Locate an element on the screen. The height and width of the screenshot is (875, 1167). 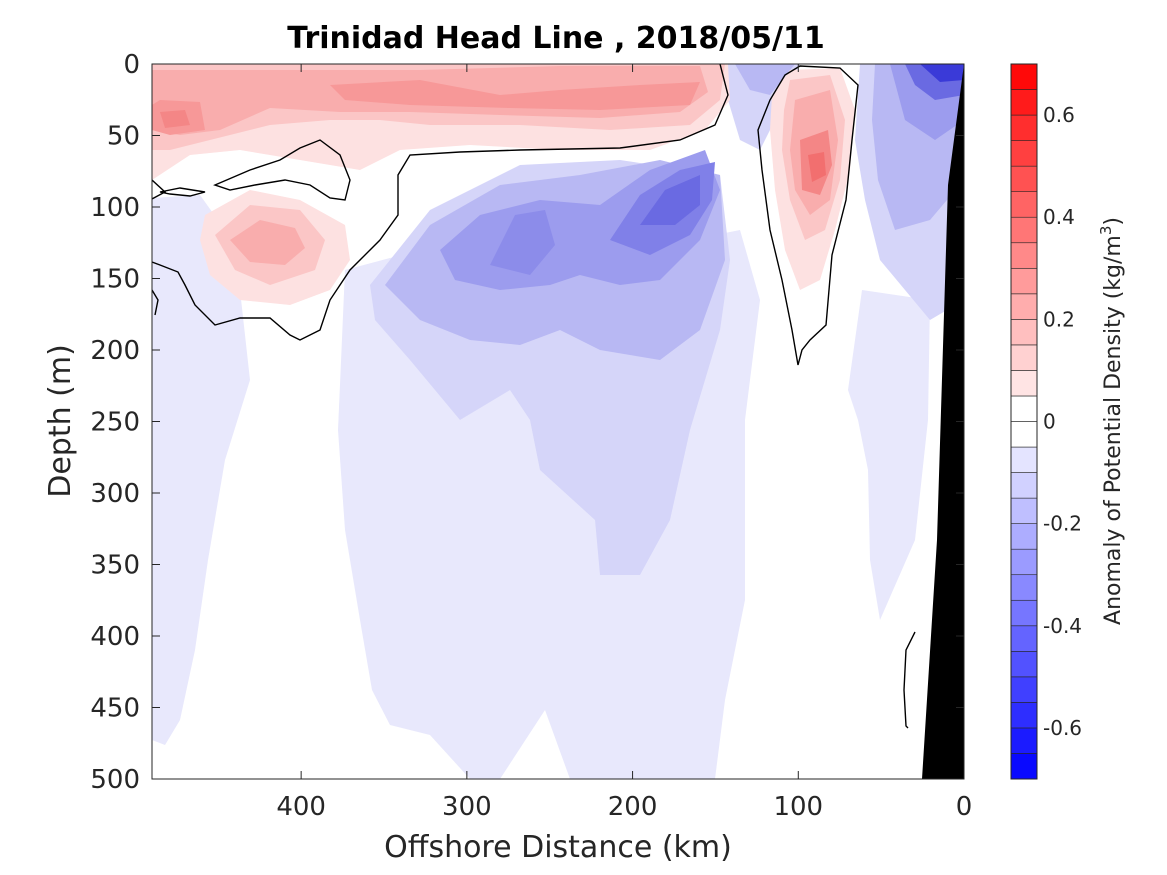
y-tick-label: 200 is located at coordinates (115, 351).